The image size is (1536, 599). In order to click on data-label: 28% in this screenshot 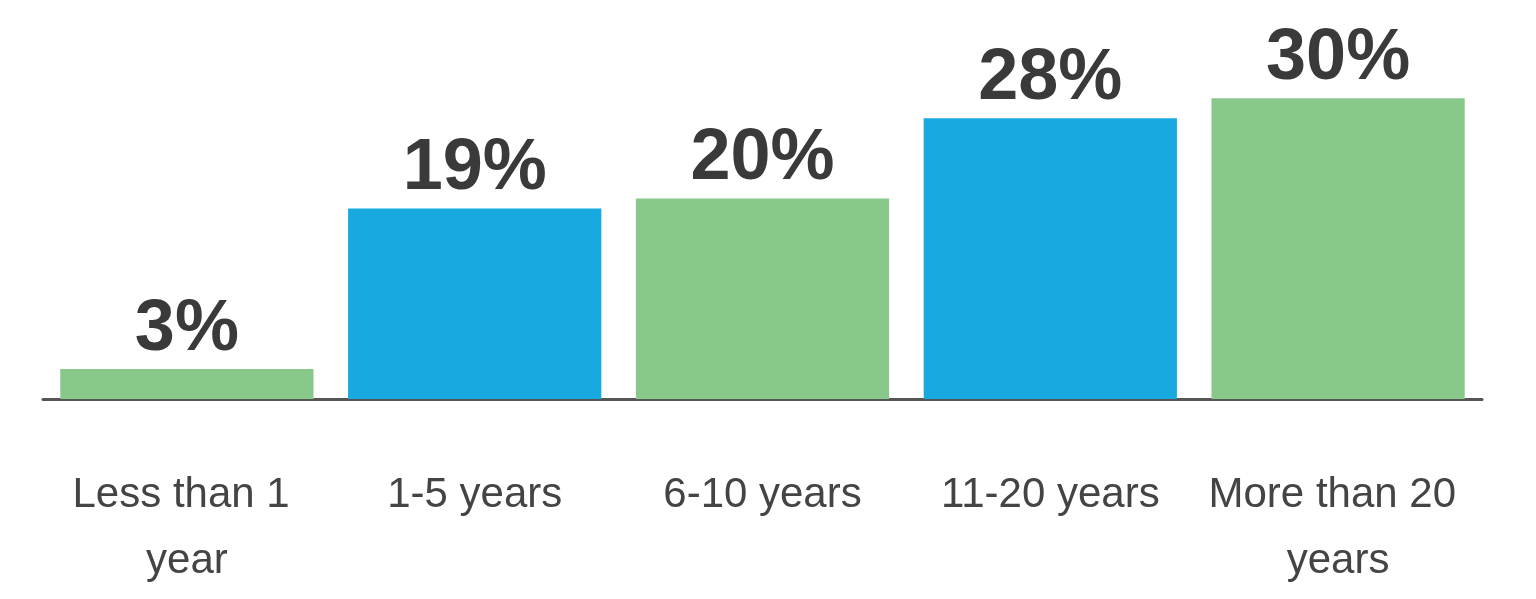, I will do `click(1050, 74)`.